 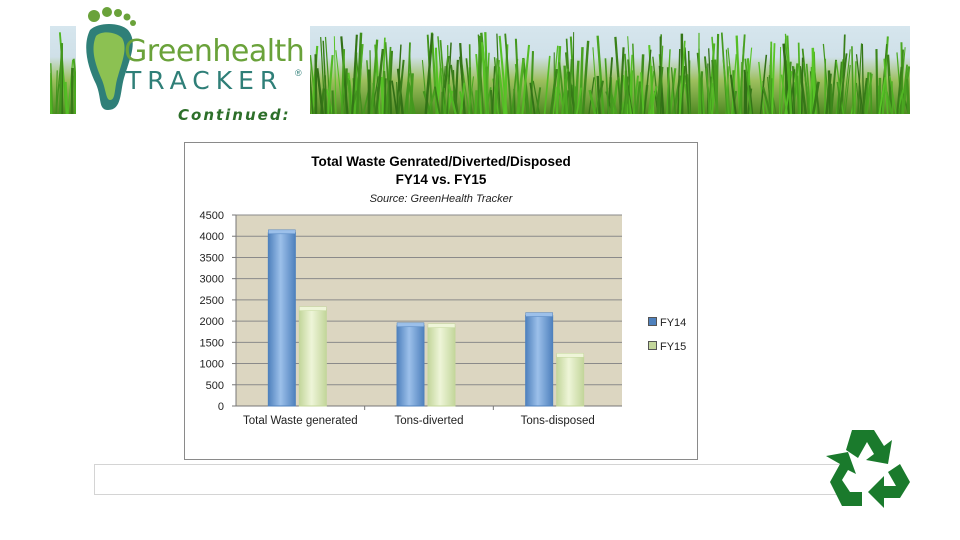 What do you see at coordinates (215, 386) in the screenshot?
I see `y-tick-label: 500` at bounding box center [215, 386].